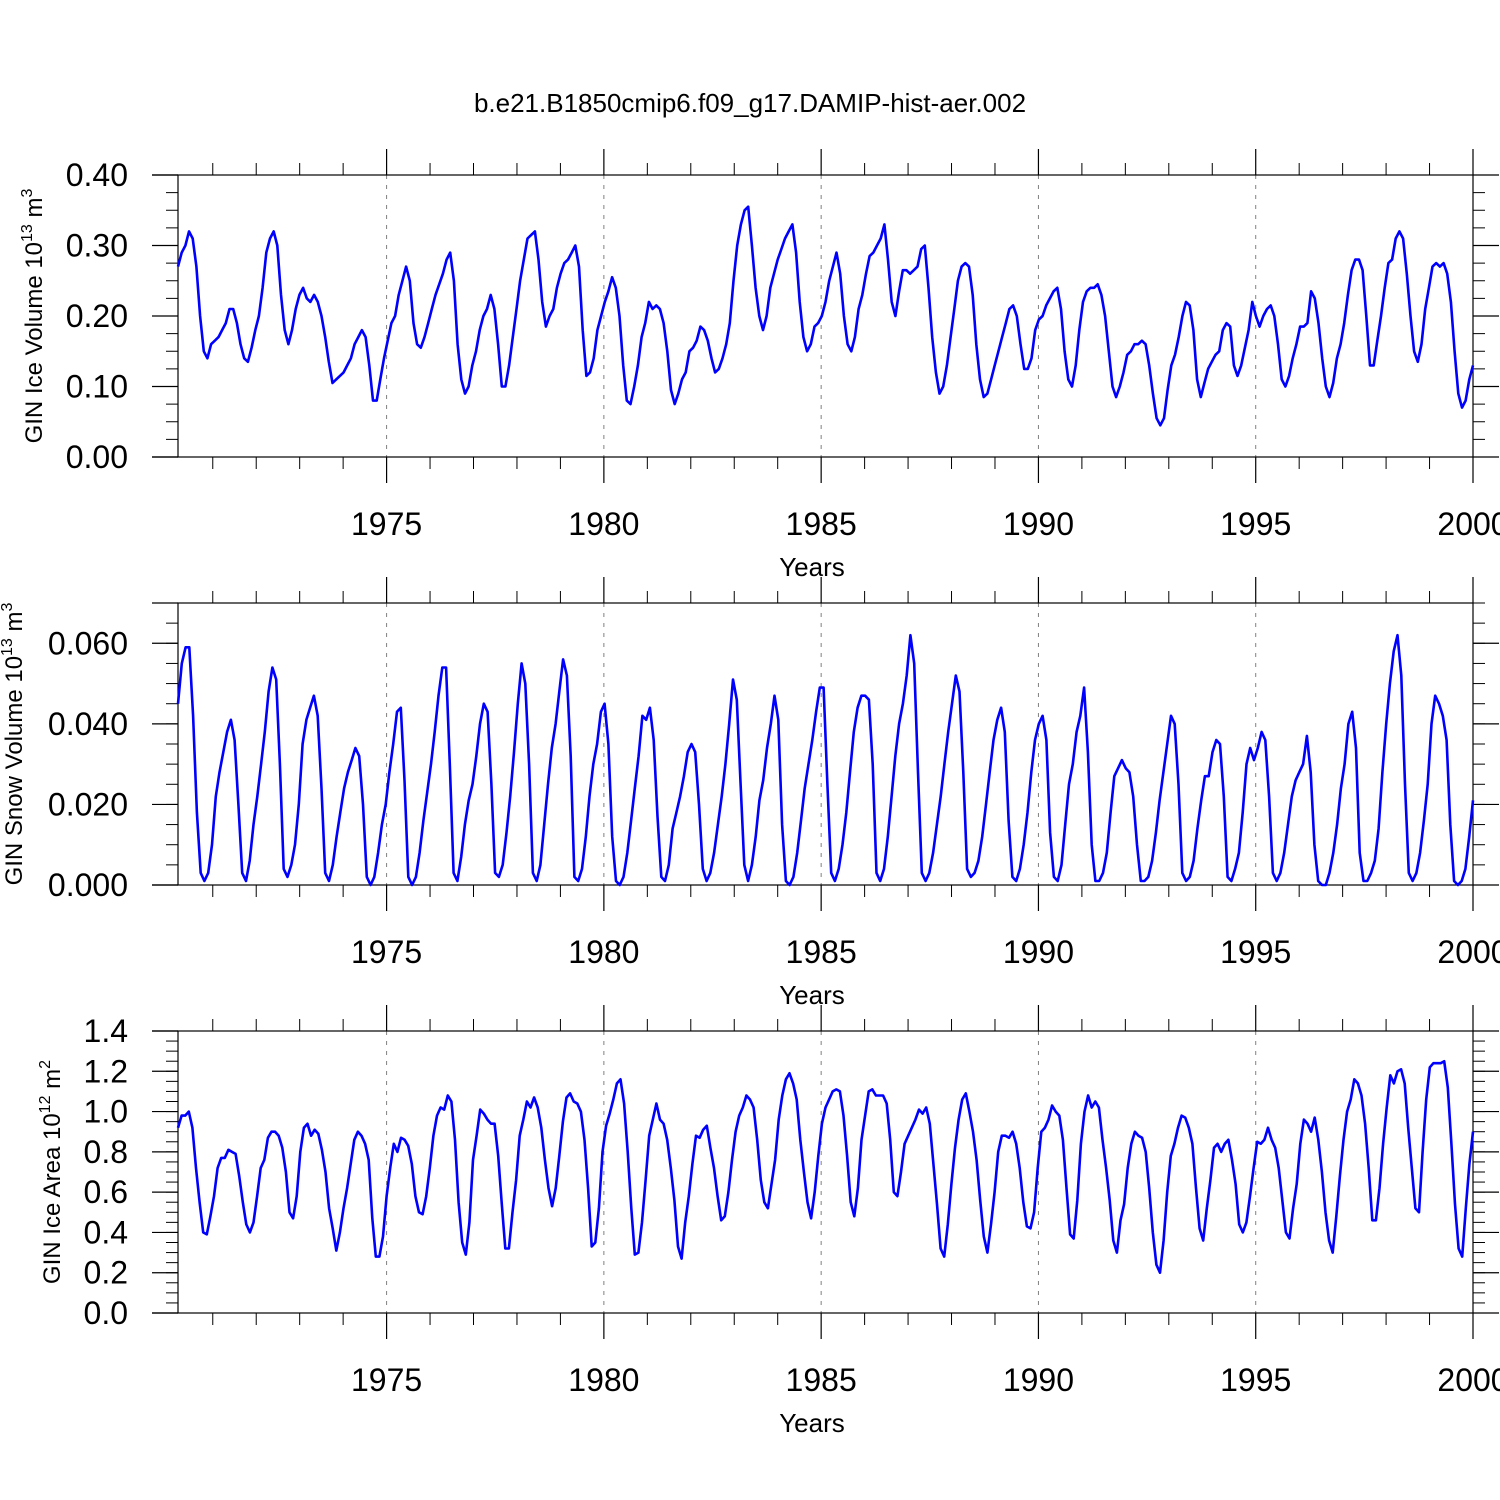 The height and width of the screenshot is (1500, 1500). I want to click on ytick-label: 0.060, so click(88, 643).